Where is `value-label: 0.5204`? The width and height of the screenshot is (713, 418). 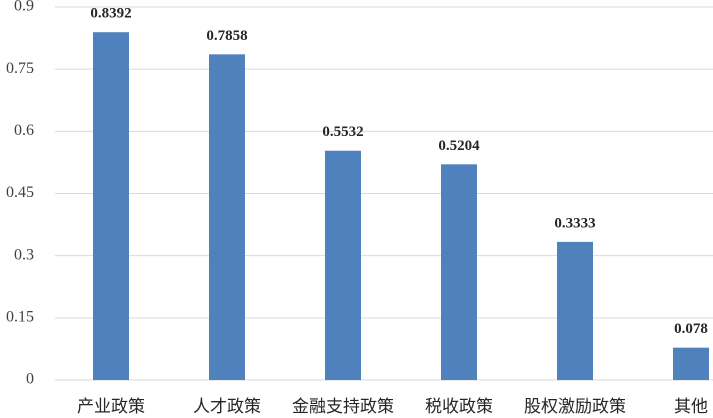 value-label: 0.5204 is located at coordinates (459, 146).